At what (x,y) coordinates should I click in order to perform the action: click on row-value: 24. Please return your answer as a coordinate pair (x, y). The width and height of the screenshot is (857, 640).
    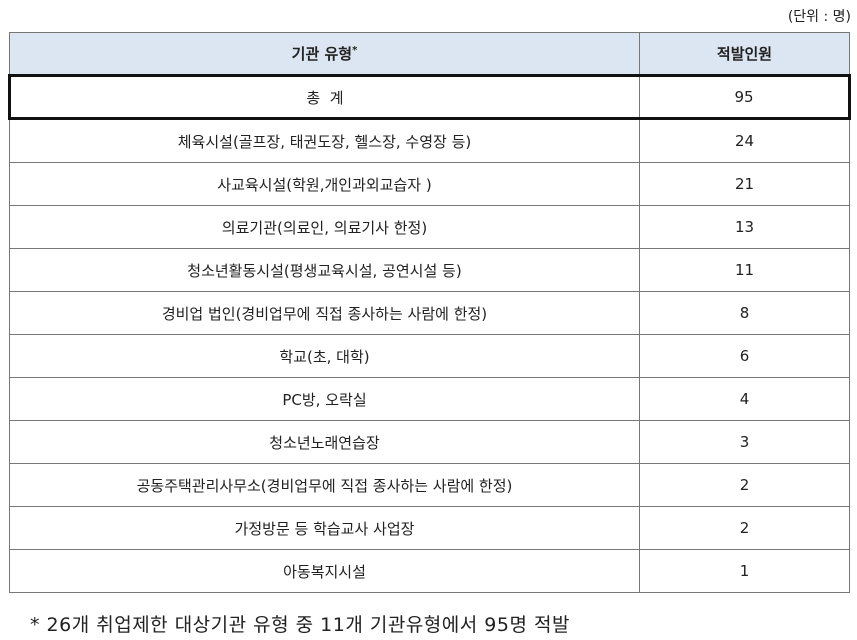
    Looking at the image, I should click on (744, 140).